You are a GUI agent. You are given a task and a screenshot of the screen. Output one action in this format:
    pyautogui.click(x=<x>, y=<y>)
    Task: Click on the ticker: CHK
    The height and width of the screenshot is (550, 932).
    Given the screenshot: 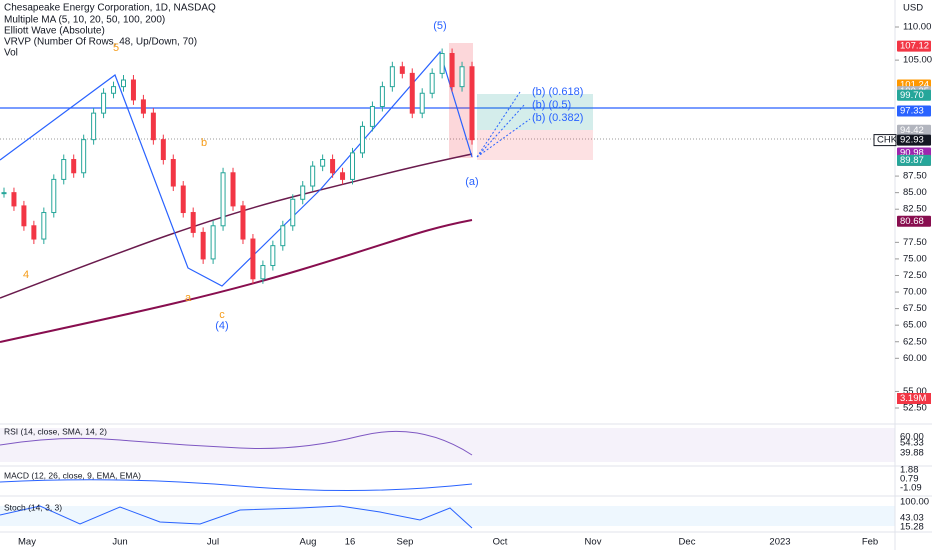 What is the action you would take?
    pyautogui.click(x=887, y=140)
    